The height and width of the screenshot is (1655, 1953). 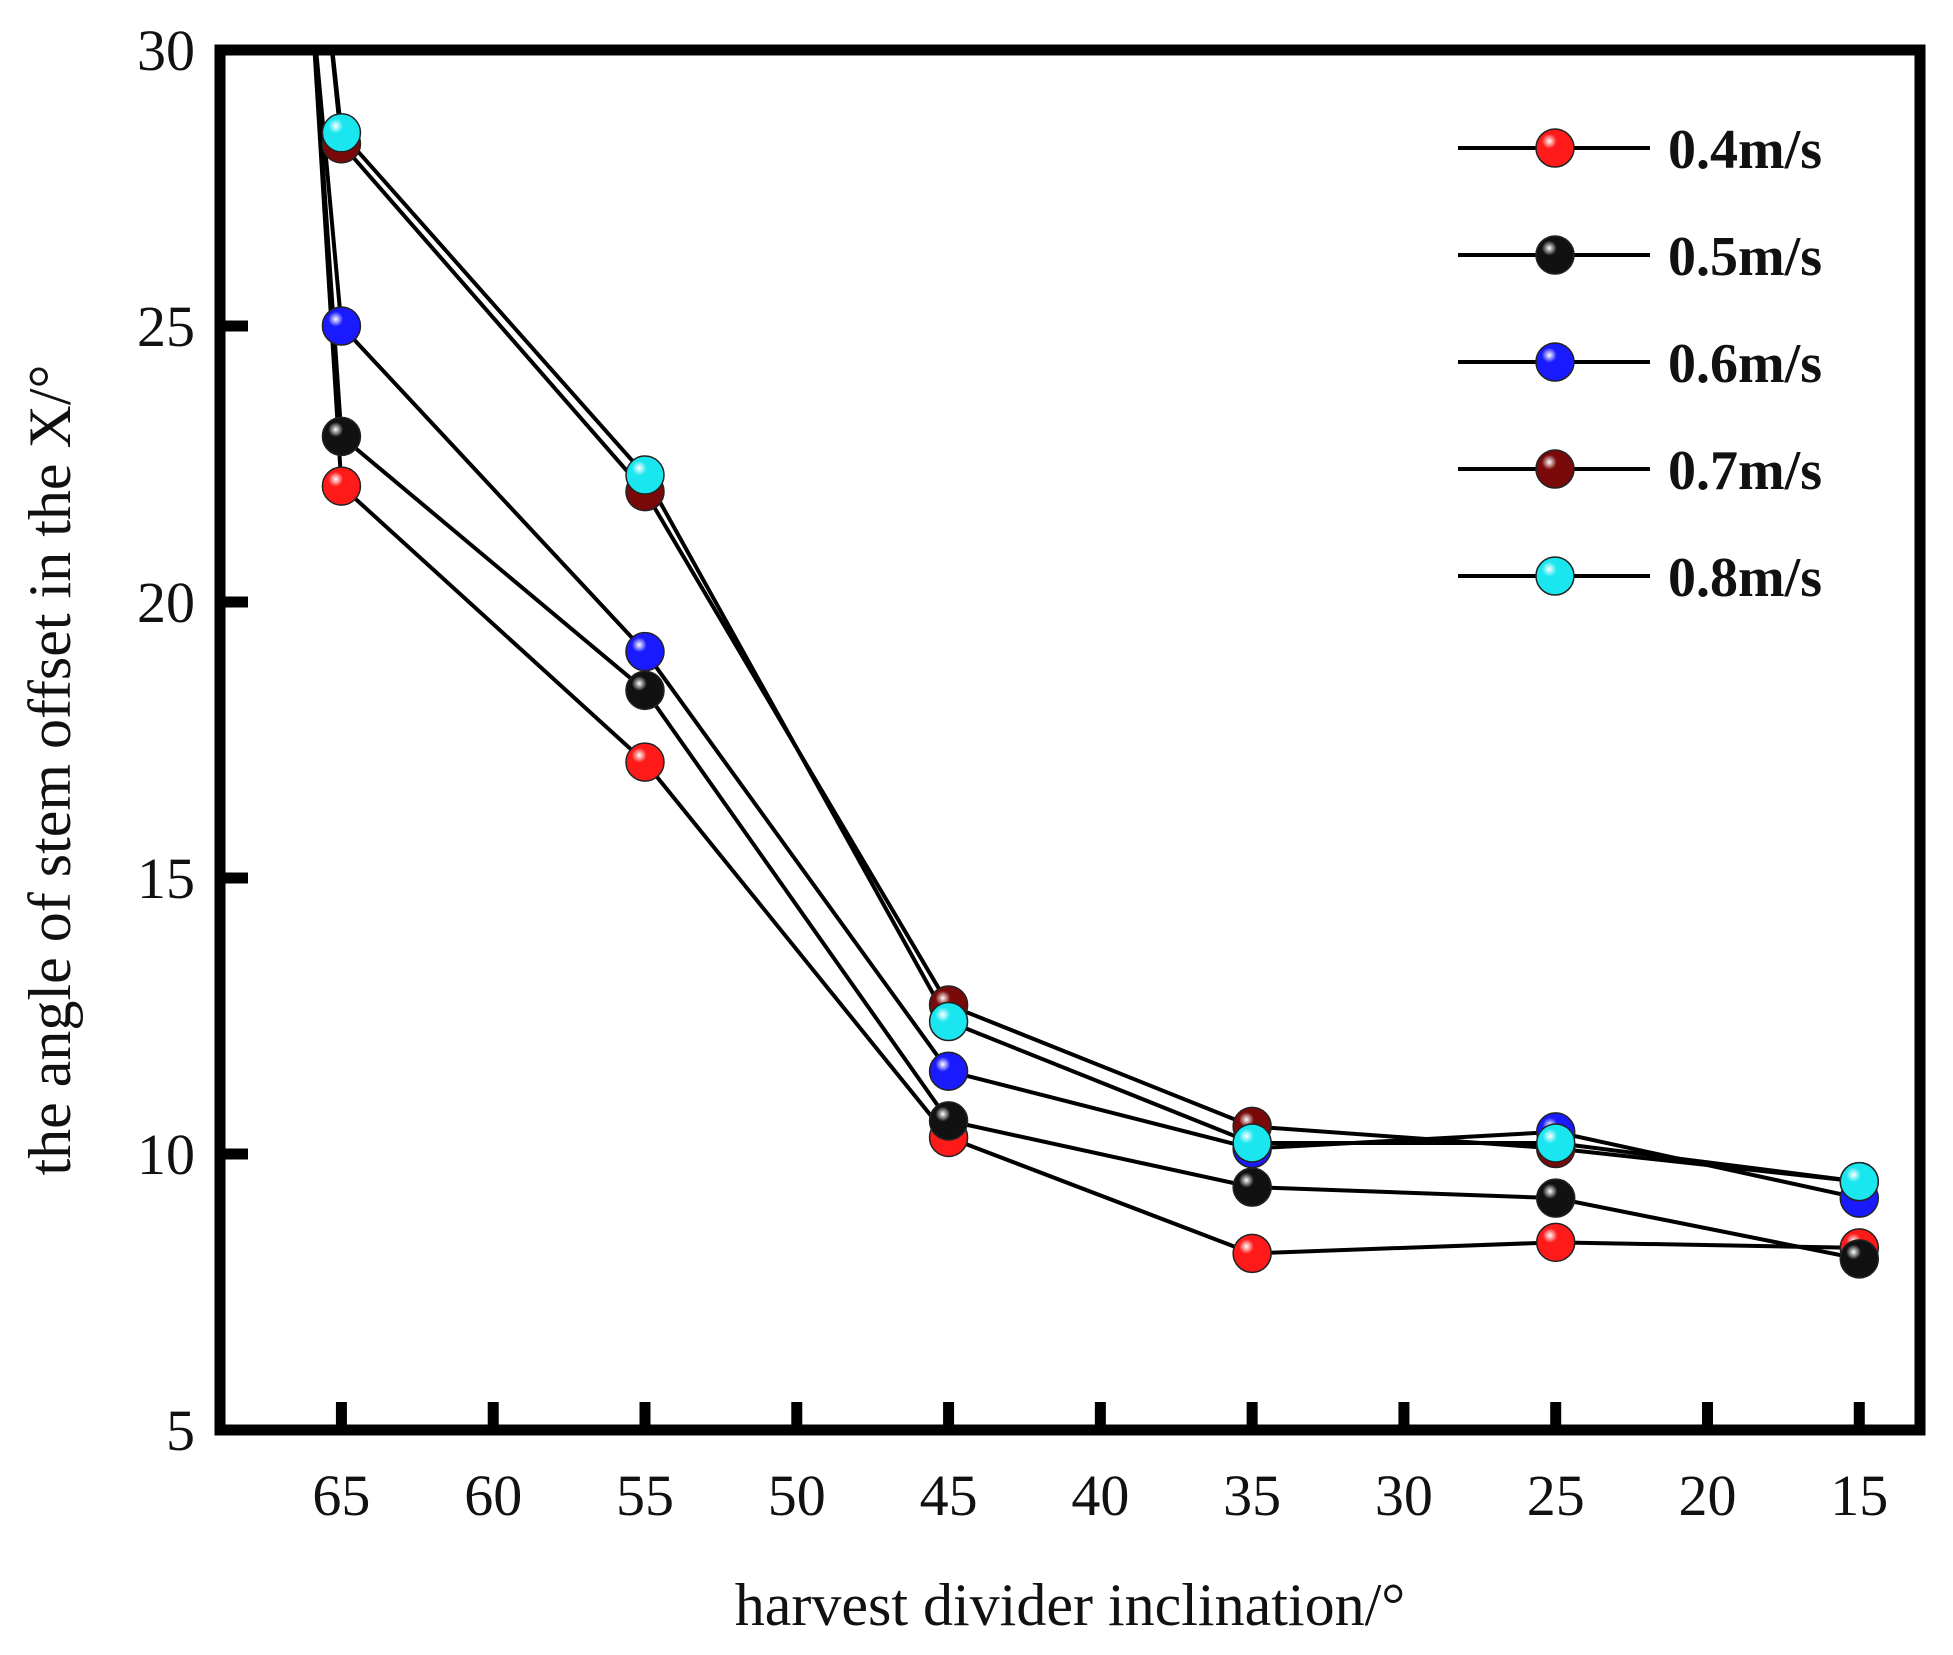 What do you see at coordinates (797, 1495) in the screenshot?
I see `x-tick-label: 50` at bounding box center [797, 1495].